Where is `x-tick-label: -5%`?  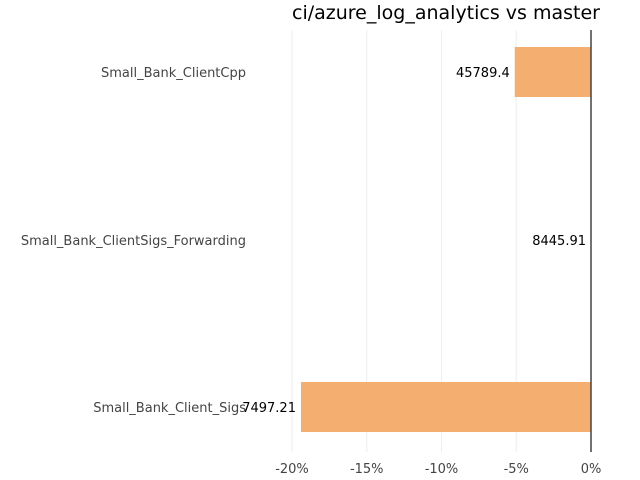 x-tick-label: -5% is located at coordinates (516, 469).